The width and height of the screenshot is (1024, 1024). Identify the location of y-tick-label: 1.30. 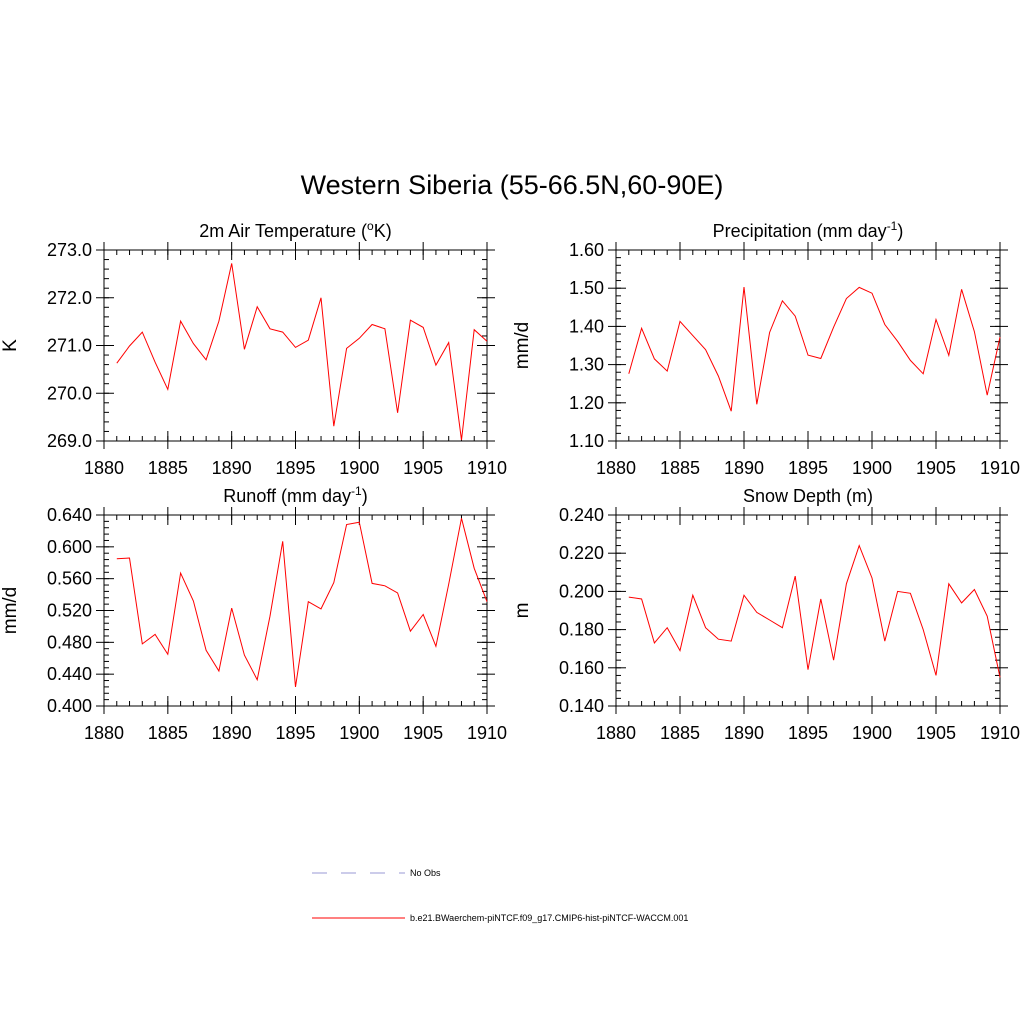
(586, 365).